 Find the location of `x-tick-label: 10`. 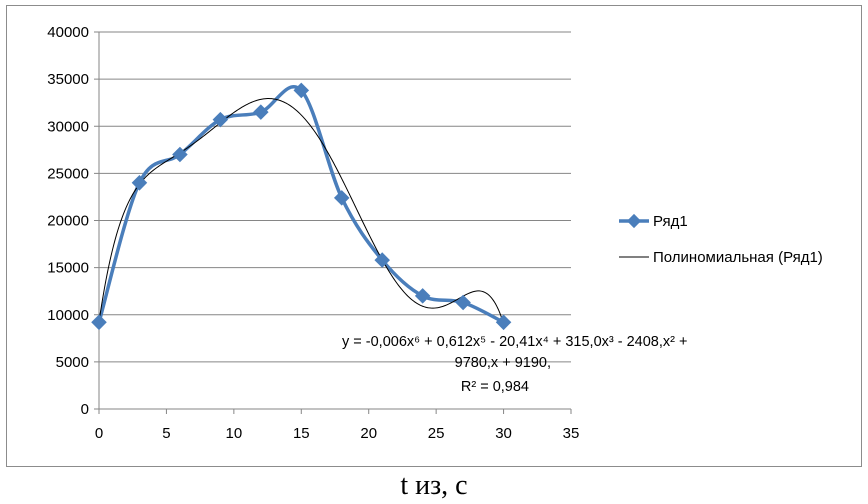

x-tick-label: 10 is located at coordinates (234, 433).